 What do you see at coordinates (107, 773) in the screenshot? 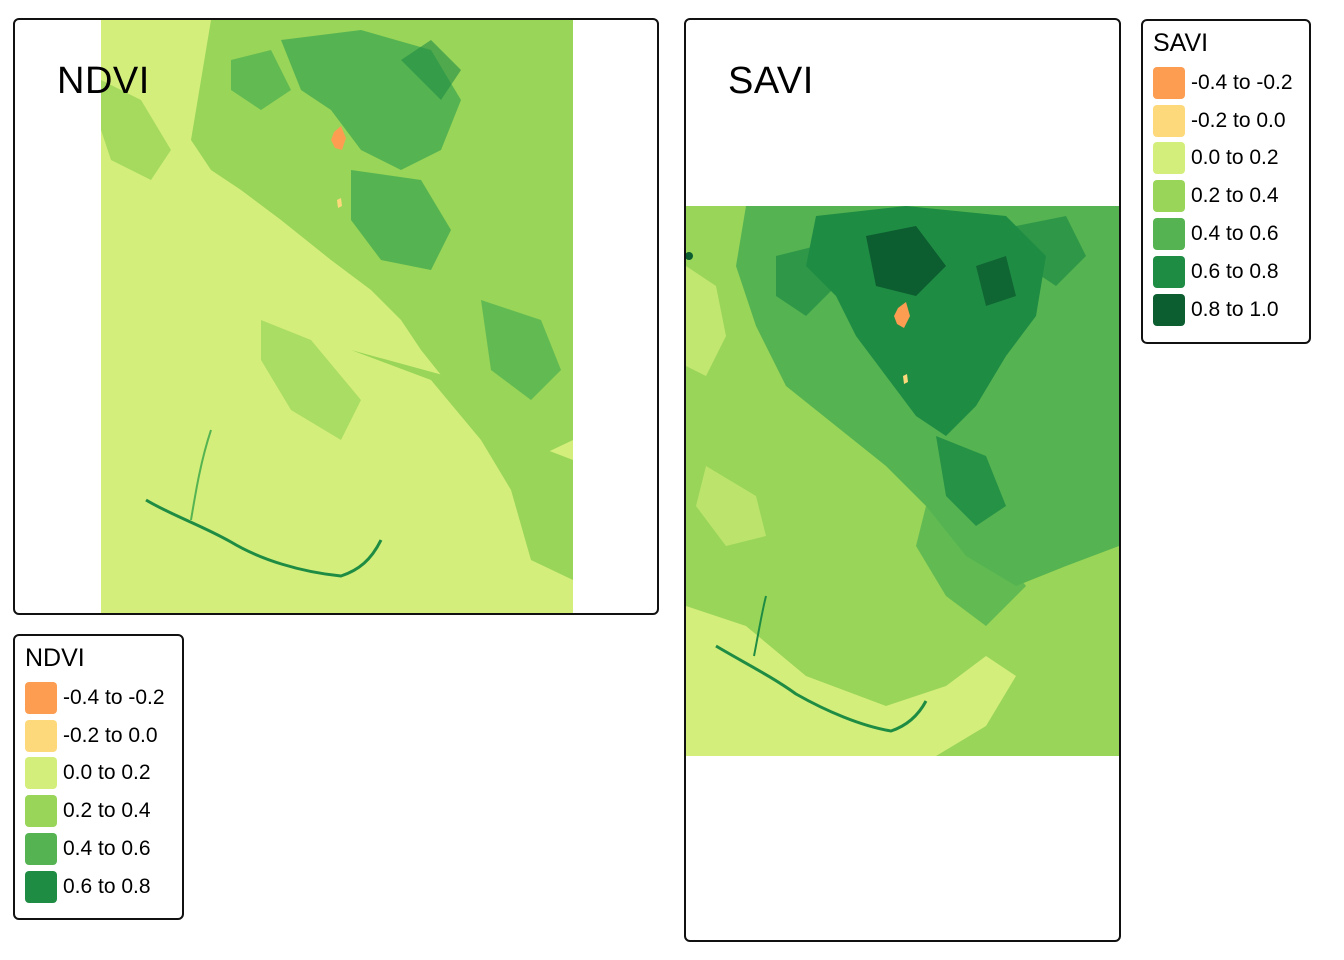
I see `ndvi-legend-label: 0.0 to 0.2` at bounding box center [107, 773].